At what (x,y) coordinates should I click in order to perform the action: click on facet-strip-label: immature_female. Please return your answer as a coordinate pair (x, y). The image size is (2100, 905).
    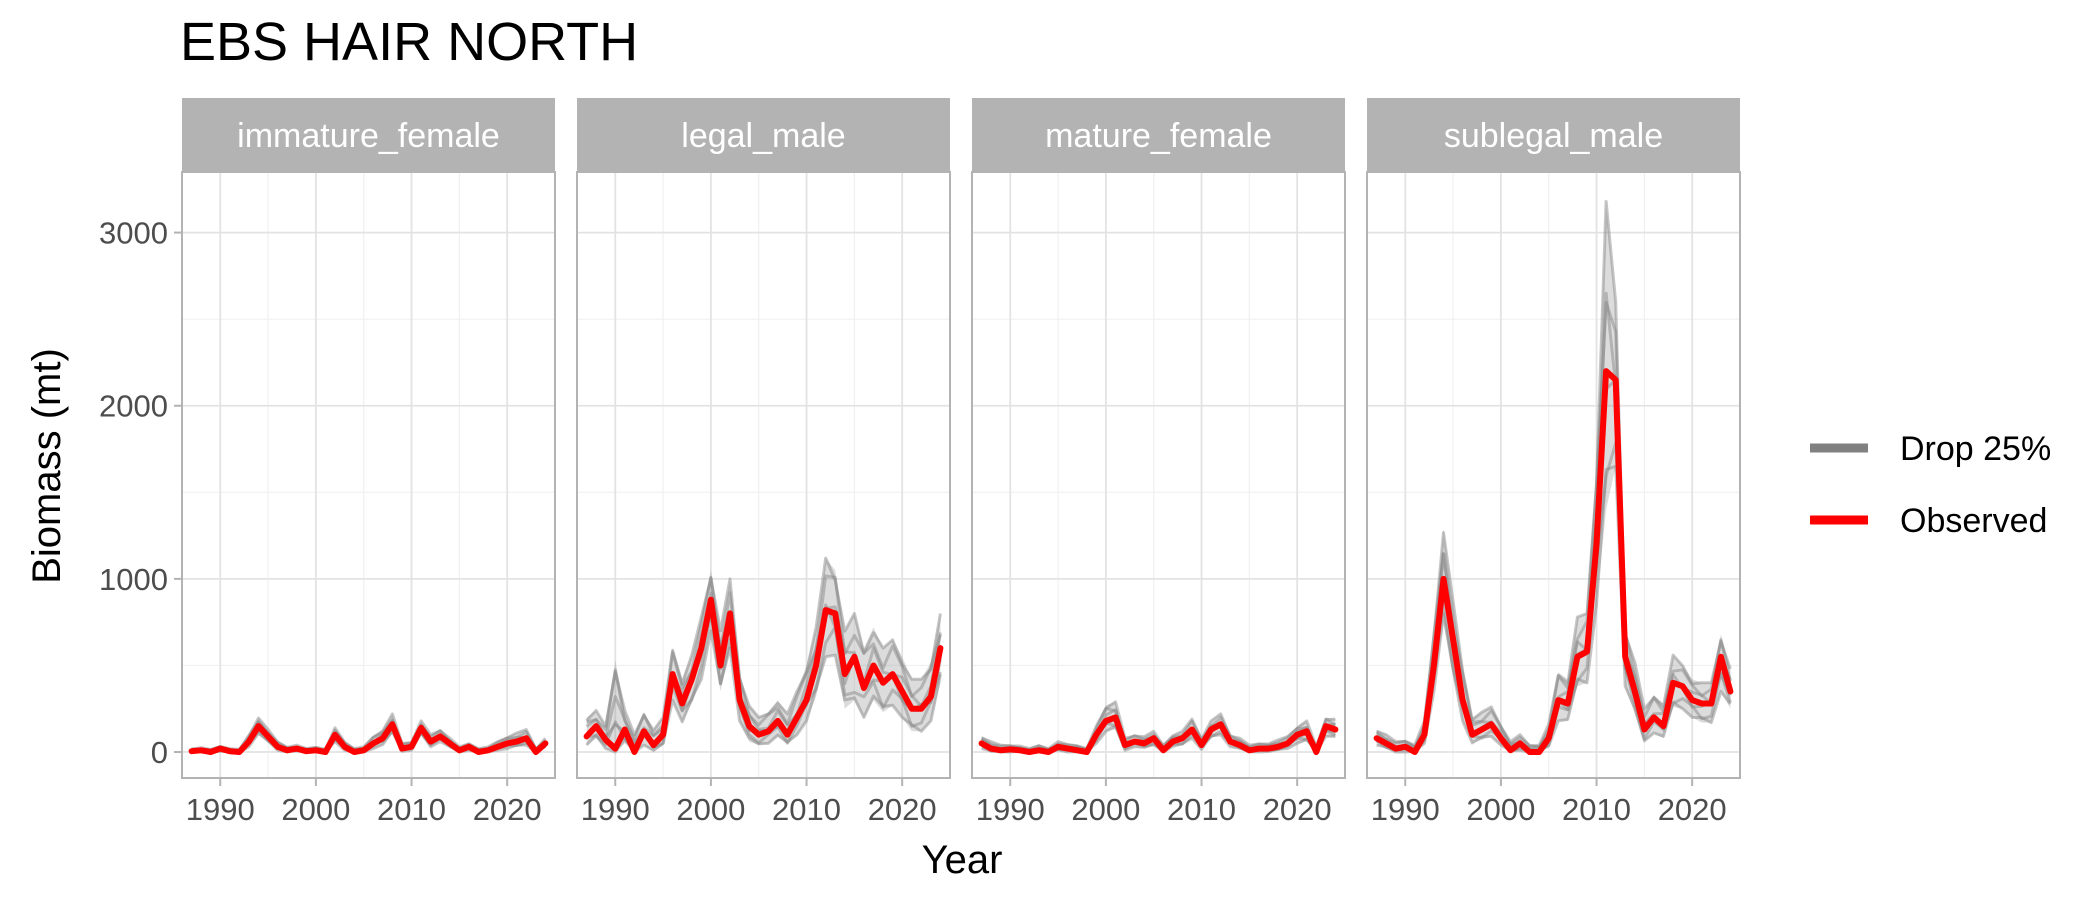
    Looking at the image, I should click on (368, 136).